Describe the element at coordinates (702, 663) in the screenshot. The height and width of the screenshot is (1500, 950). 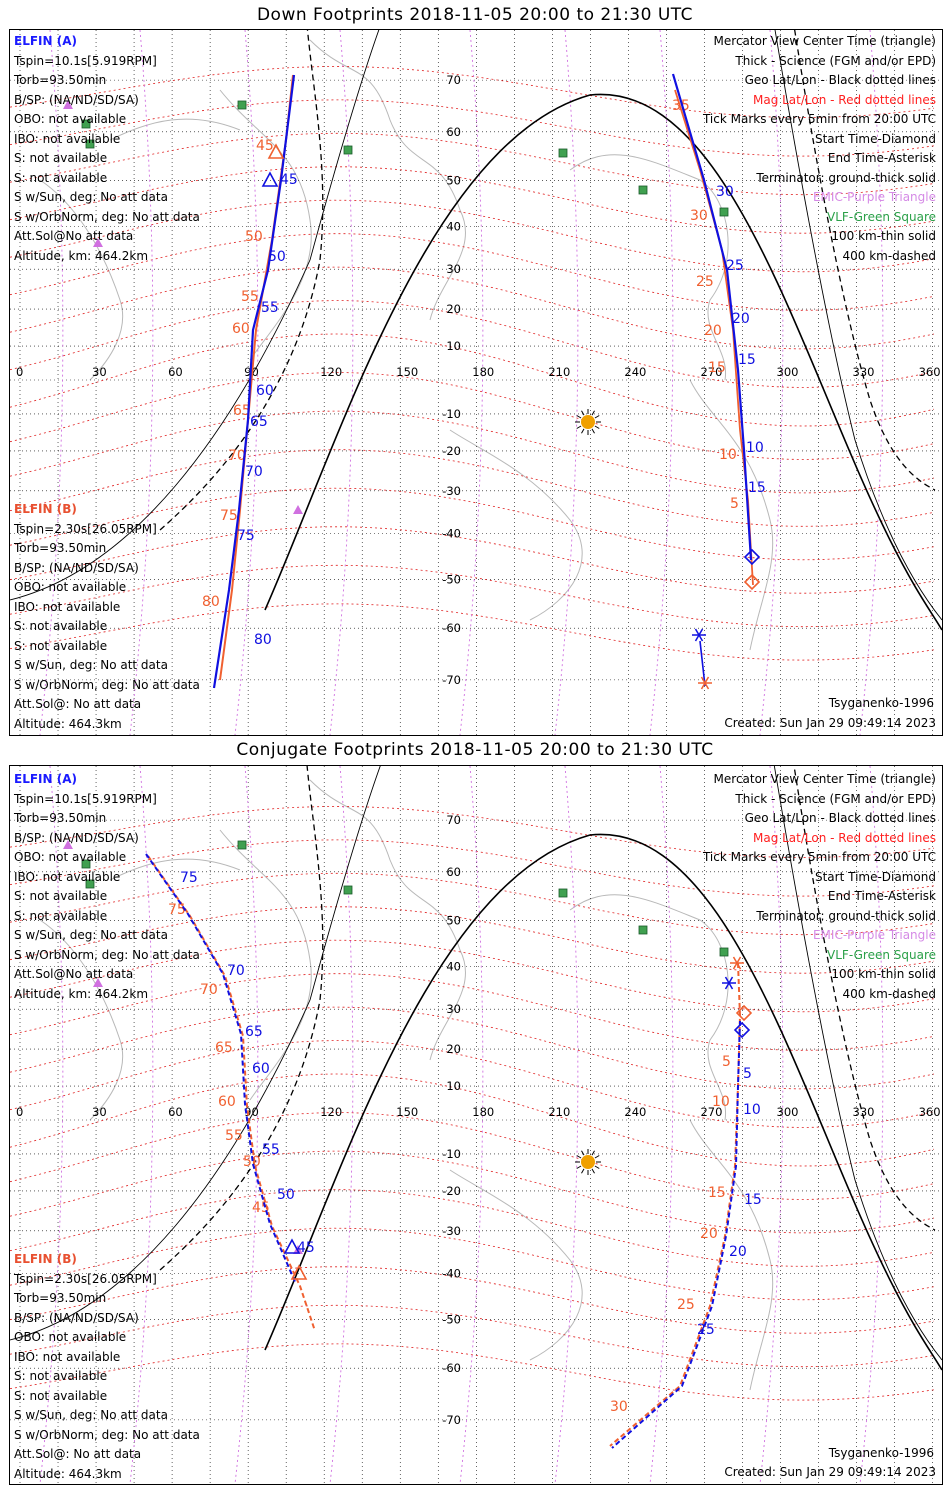
I see `probe-a-end-track` at that location.